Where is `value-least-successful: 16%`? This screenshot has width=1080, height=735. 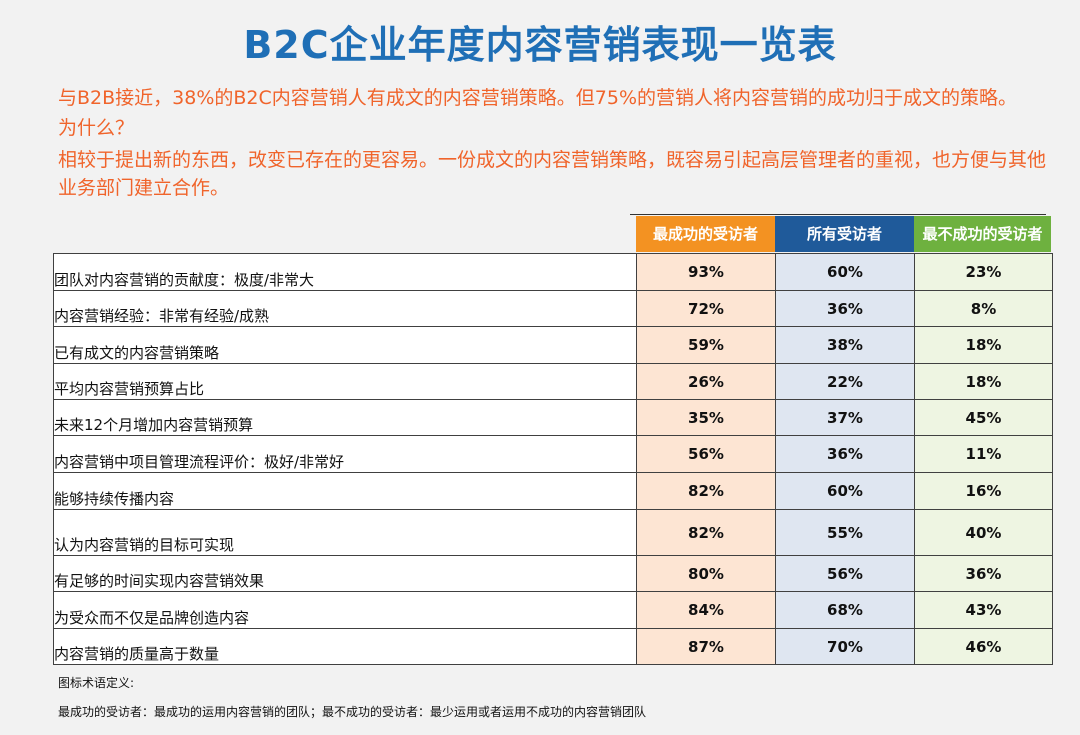 value-least-successful: 16% is located at coordinates (983, 491).